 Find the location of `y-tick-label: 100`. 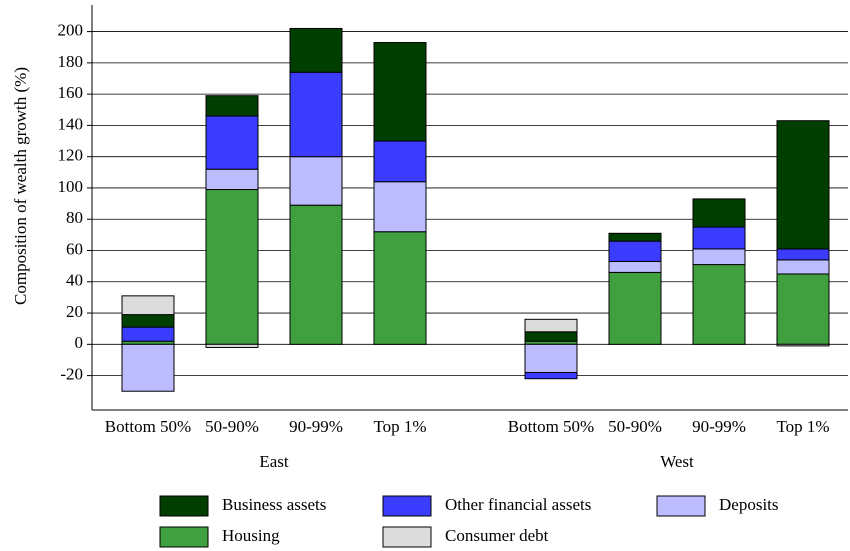

y-tick-label: 100 is located at coordinates (71, 186).